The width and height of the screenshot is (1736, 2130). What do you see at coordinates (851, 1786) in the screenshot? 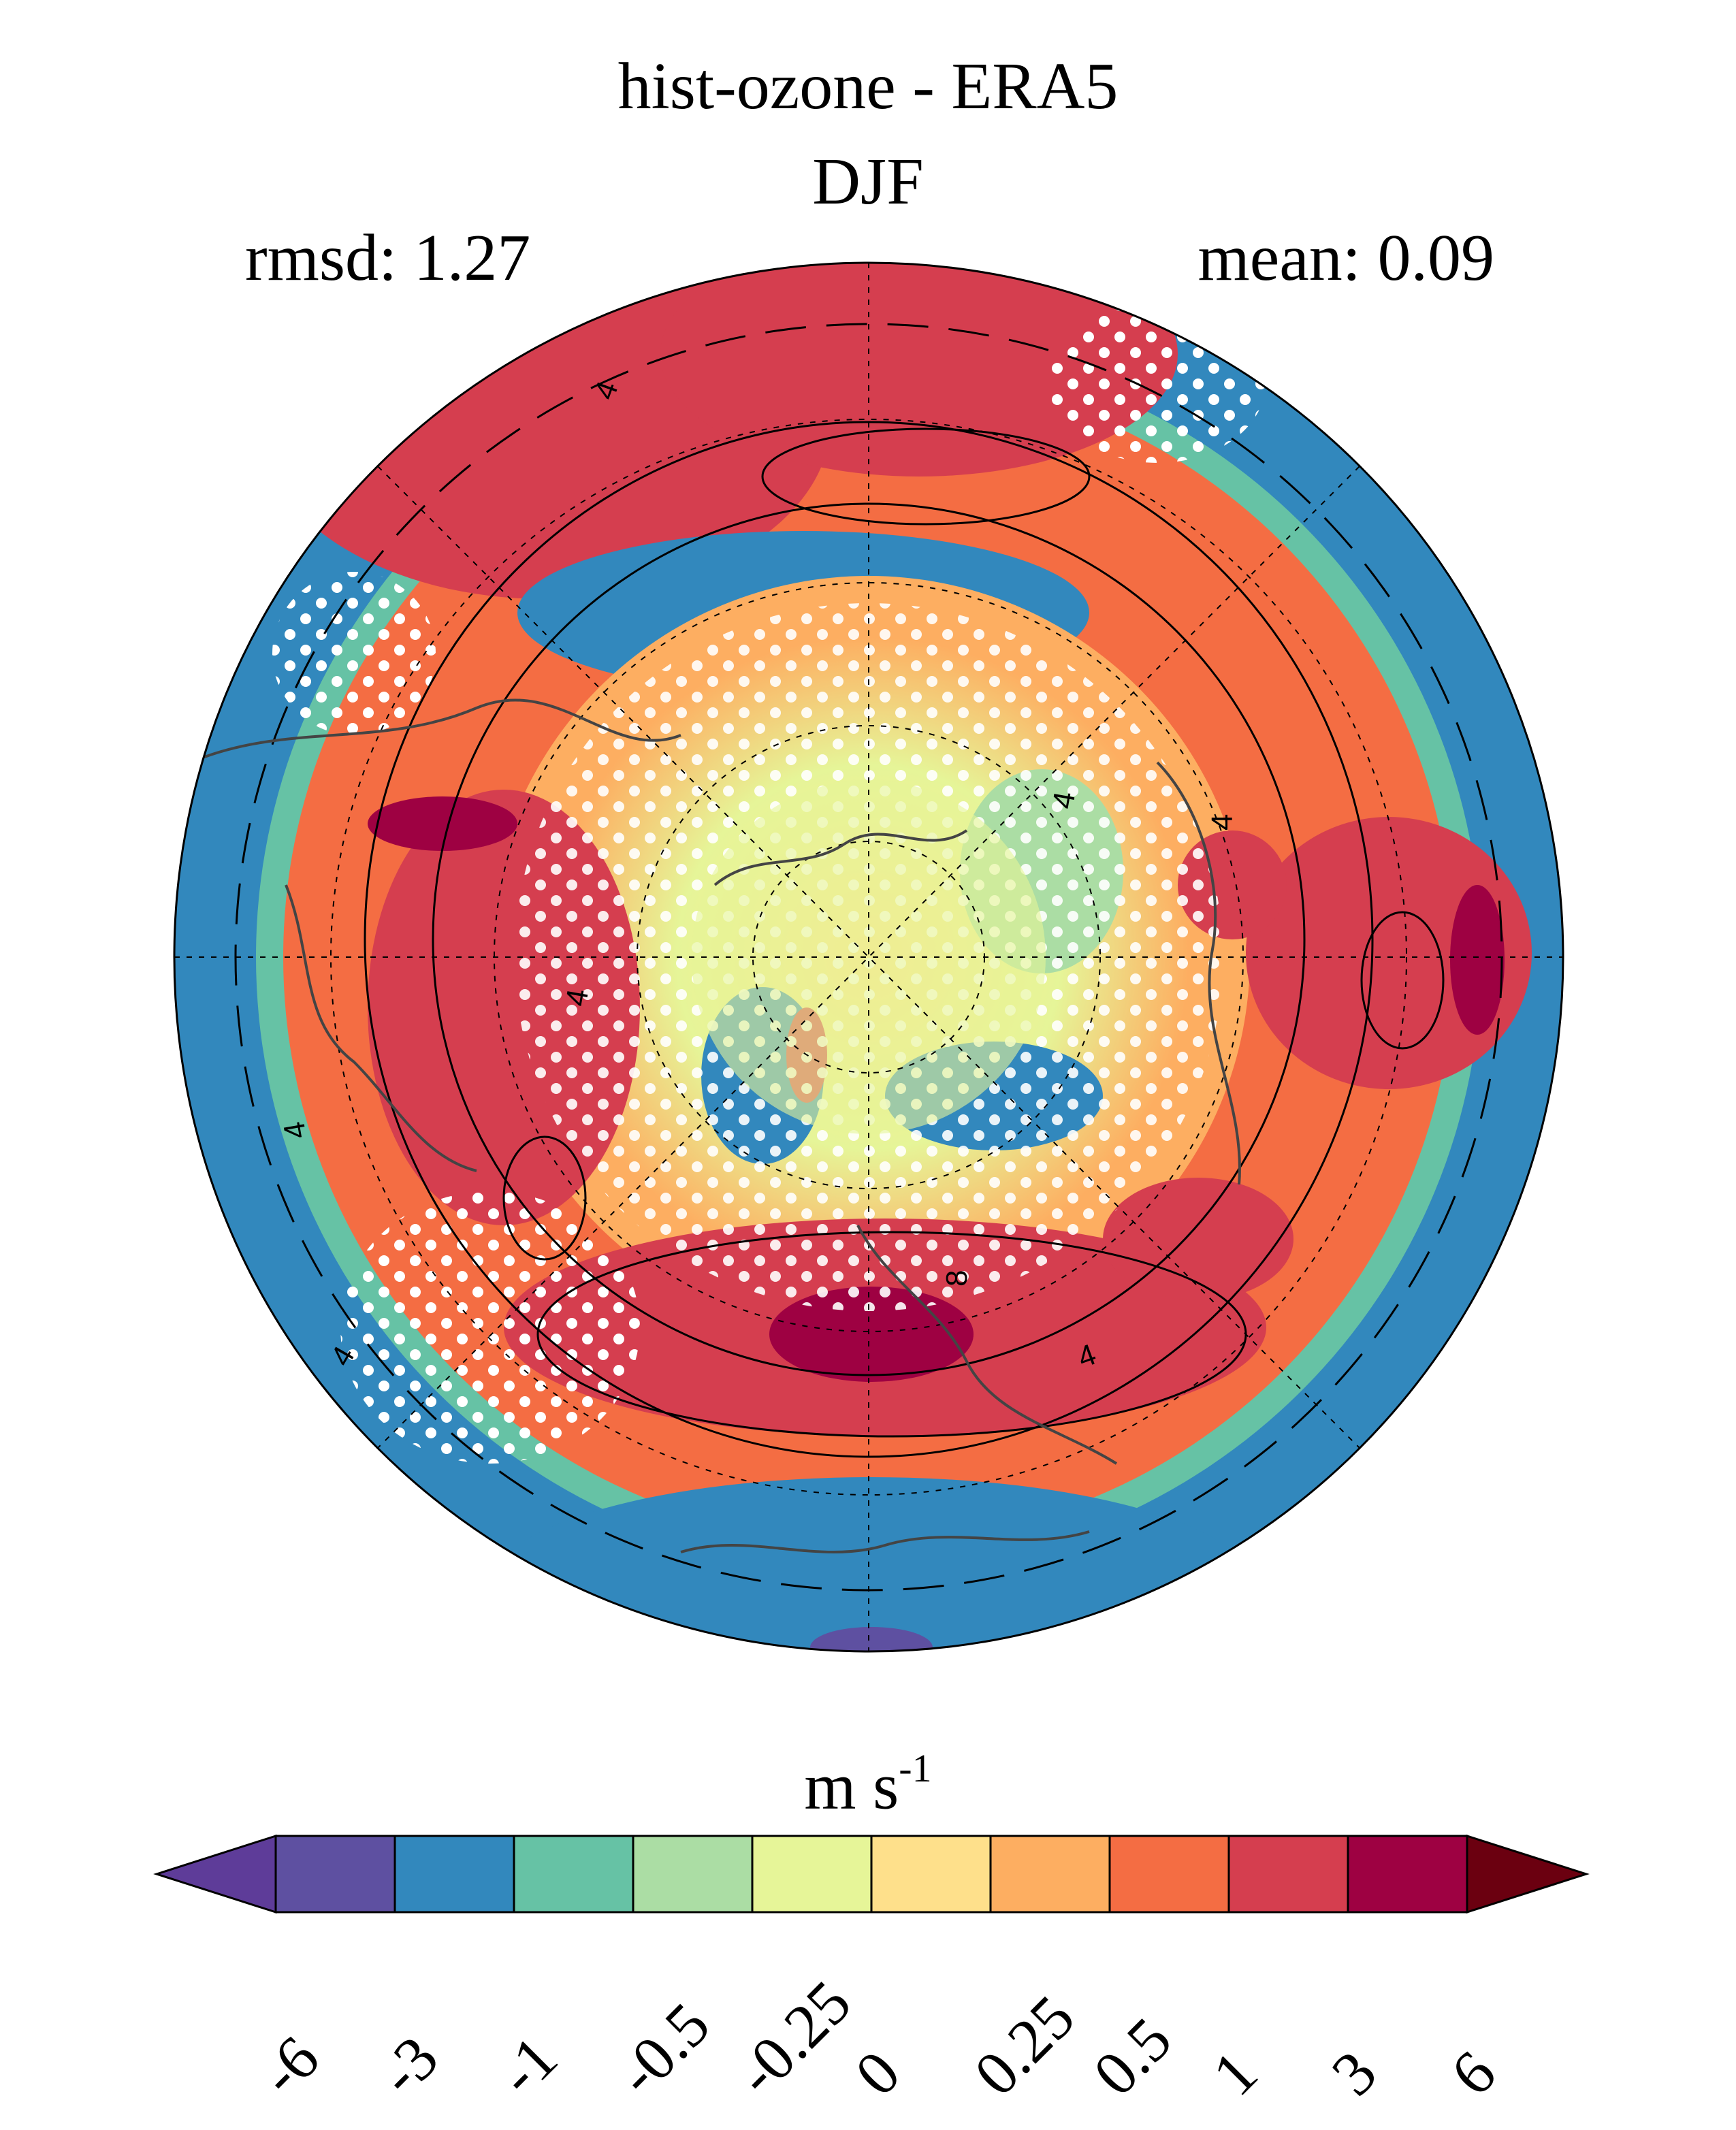
I see `units-text: m s` at bounding box center [851, 1786].